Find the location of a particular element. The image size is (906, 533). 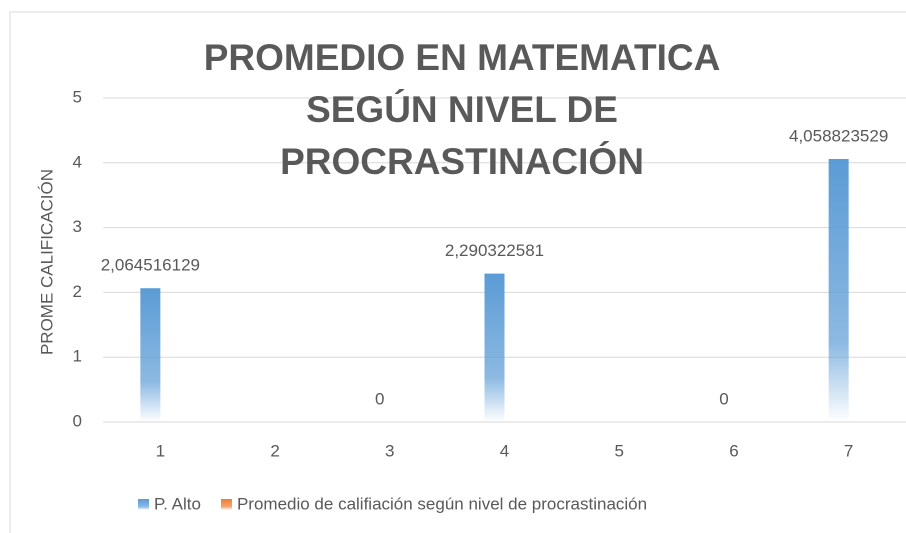

y-tick-label: 3 is located at coordinates (77, 226).